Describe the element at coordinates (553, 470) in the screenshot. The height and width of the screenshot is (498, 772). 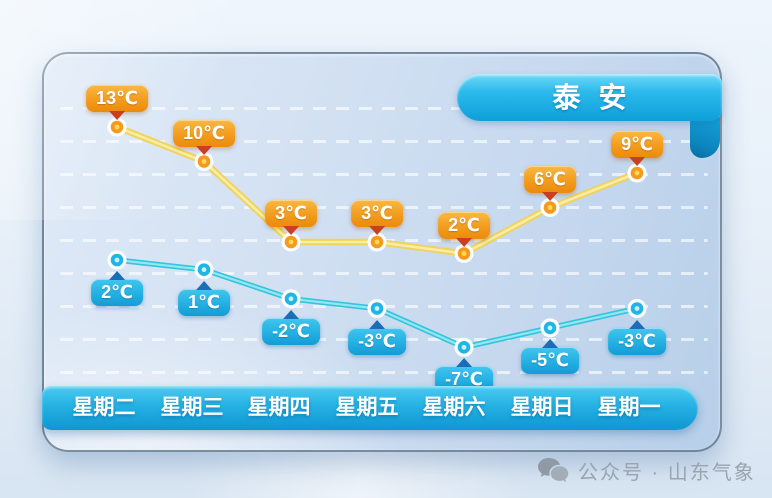
I see `wechat-icon` at that location.